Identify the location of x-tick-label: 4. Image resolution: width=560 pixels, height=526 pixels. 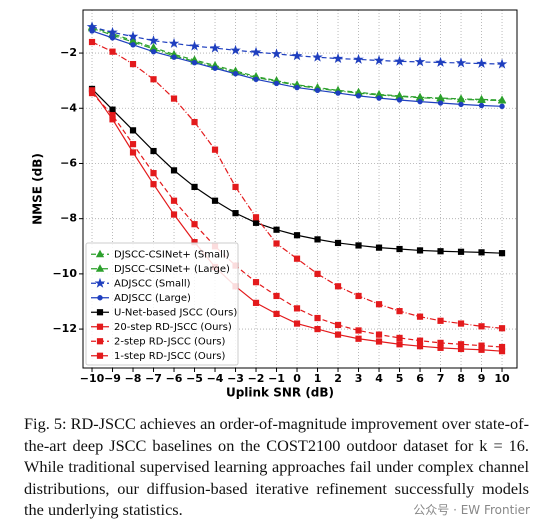
(379, 378).